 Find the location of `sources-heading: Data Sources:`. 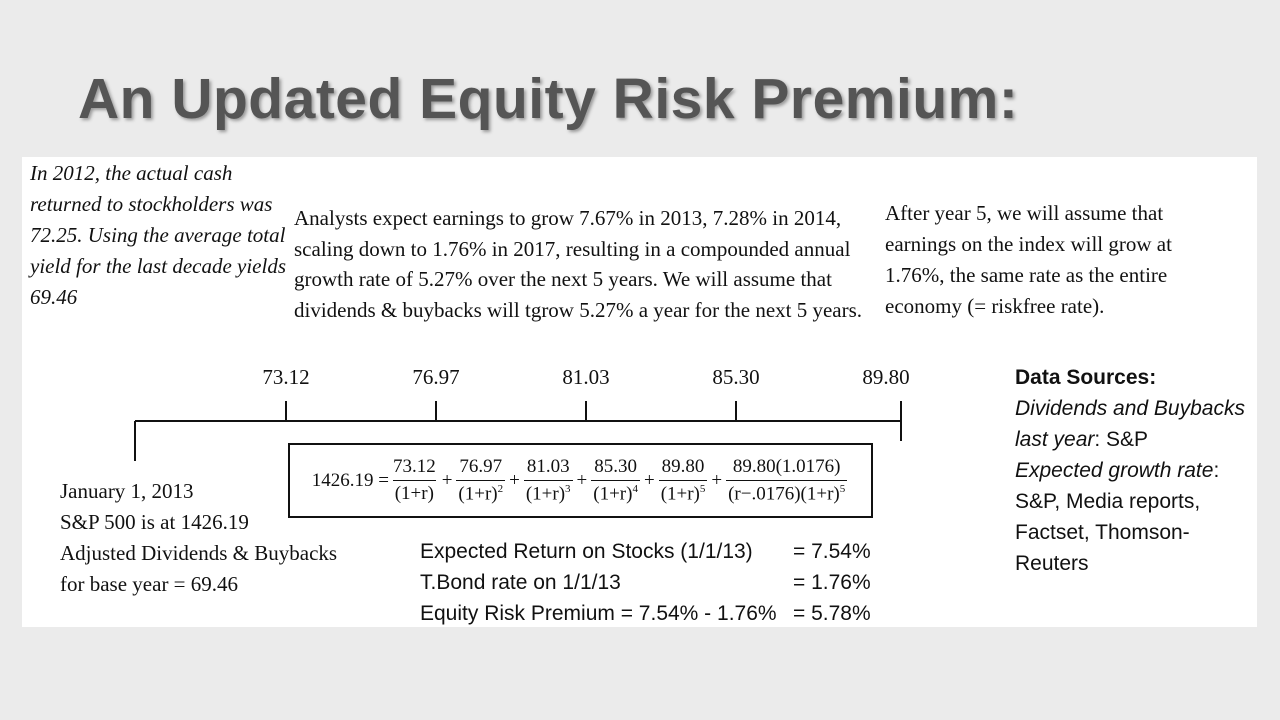

sources-heading: Data Sources: is located at coordinates (1086, 377).